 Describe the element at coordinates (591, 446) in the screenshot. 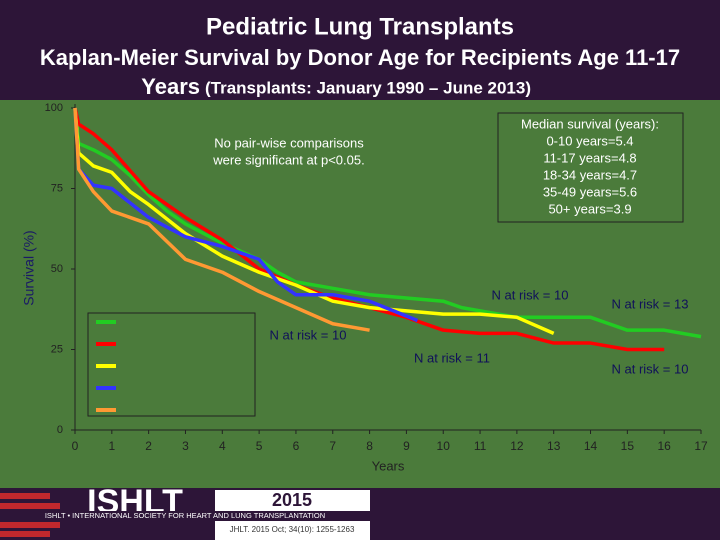

I see `x-tick-label: 14` at that location.